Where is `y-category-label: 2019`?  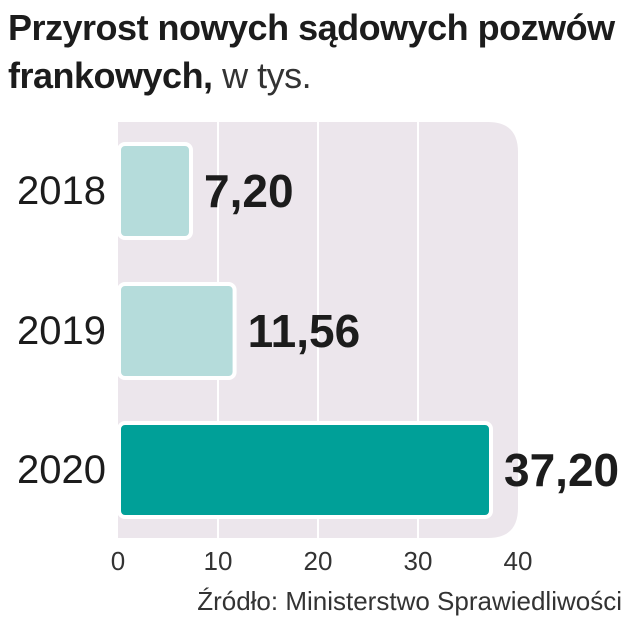
y-category-label: 2019 is located at coordinates (61, 331).